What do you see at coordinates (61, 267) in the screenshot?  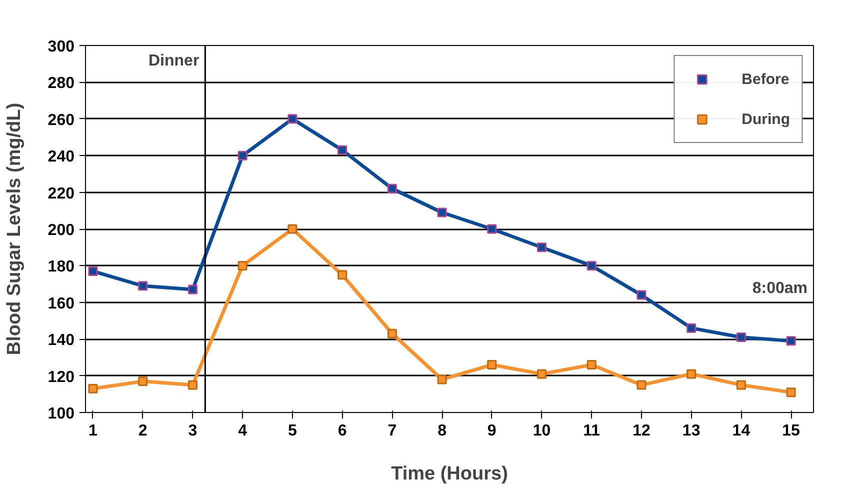 I see `y-tick-label: 180` at bounding box center [61, 267].